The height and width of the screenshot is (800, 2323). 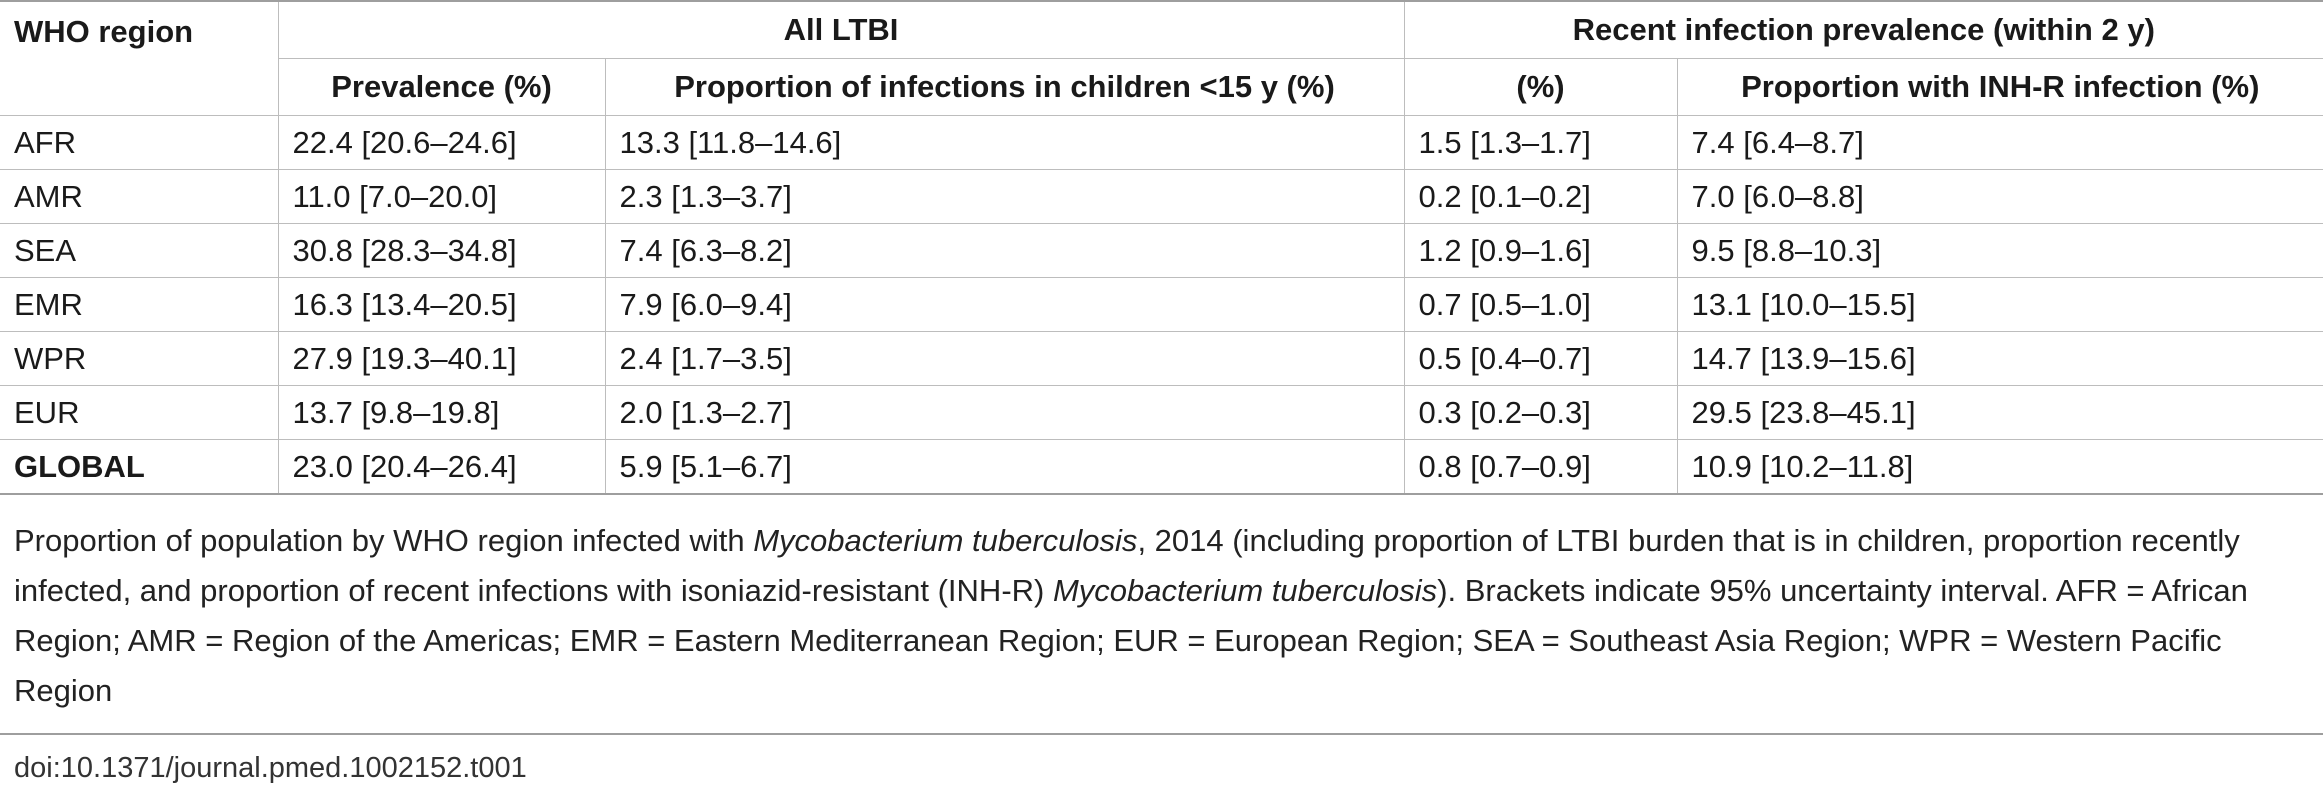 I want to click on cell-prevalence: 16.3 [13.4–20.5], so click(x=441, y=304).